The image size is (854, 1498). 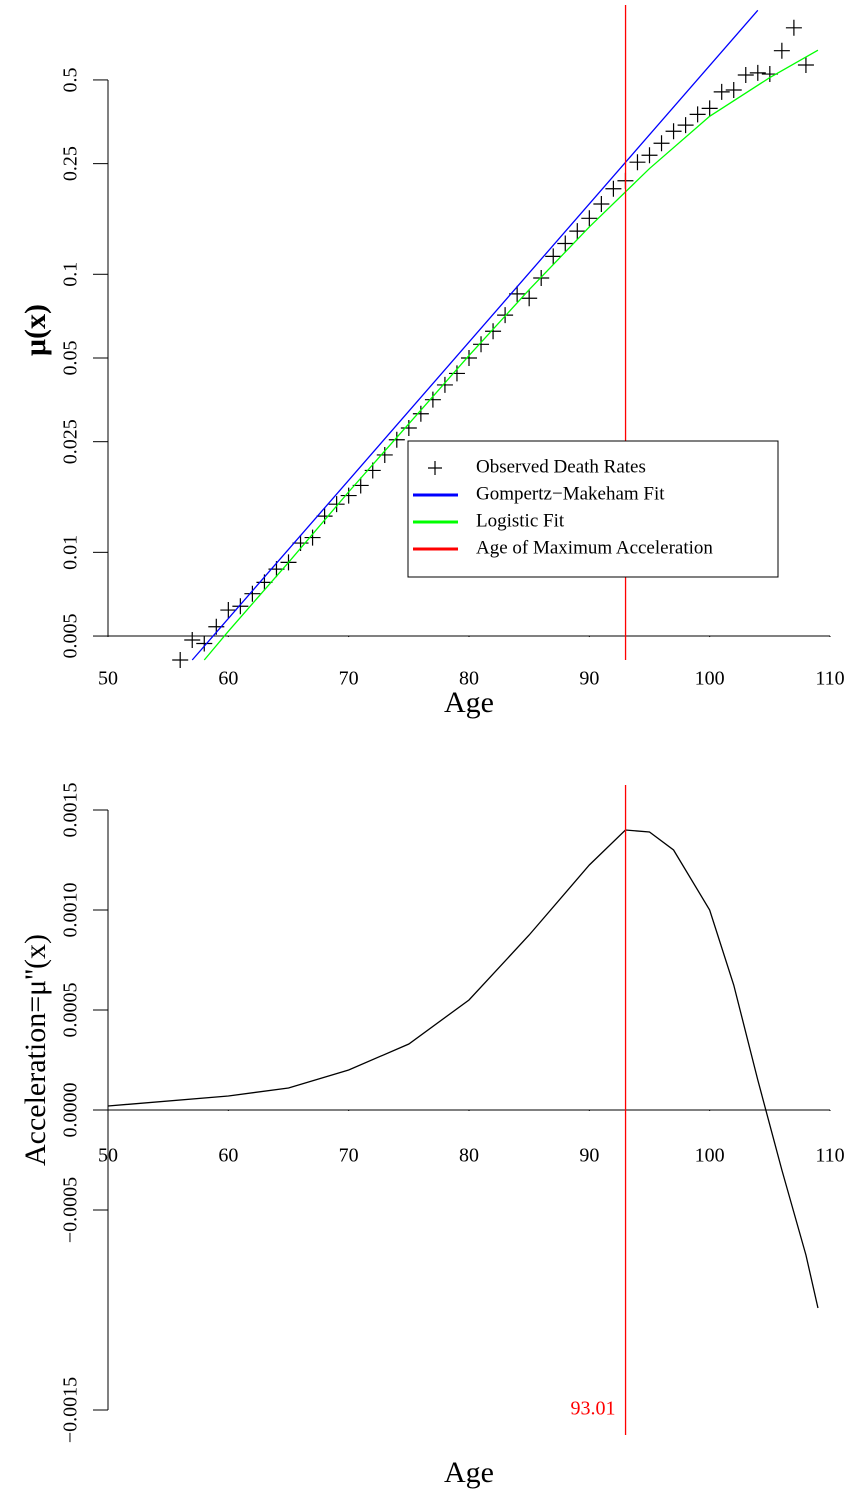 I want to click on y-tick-label: 0.0015, so click(x=71, y=810).